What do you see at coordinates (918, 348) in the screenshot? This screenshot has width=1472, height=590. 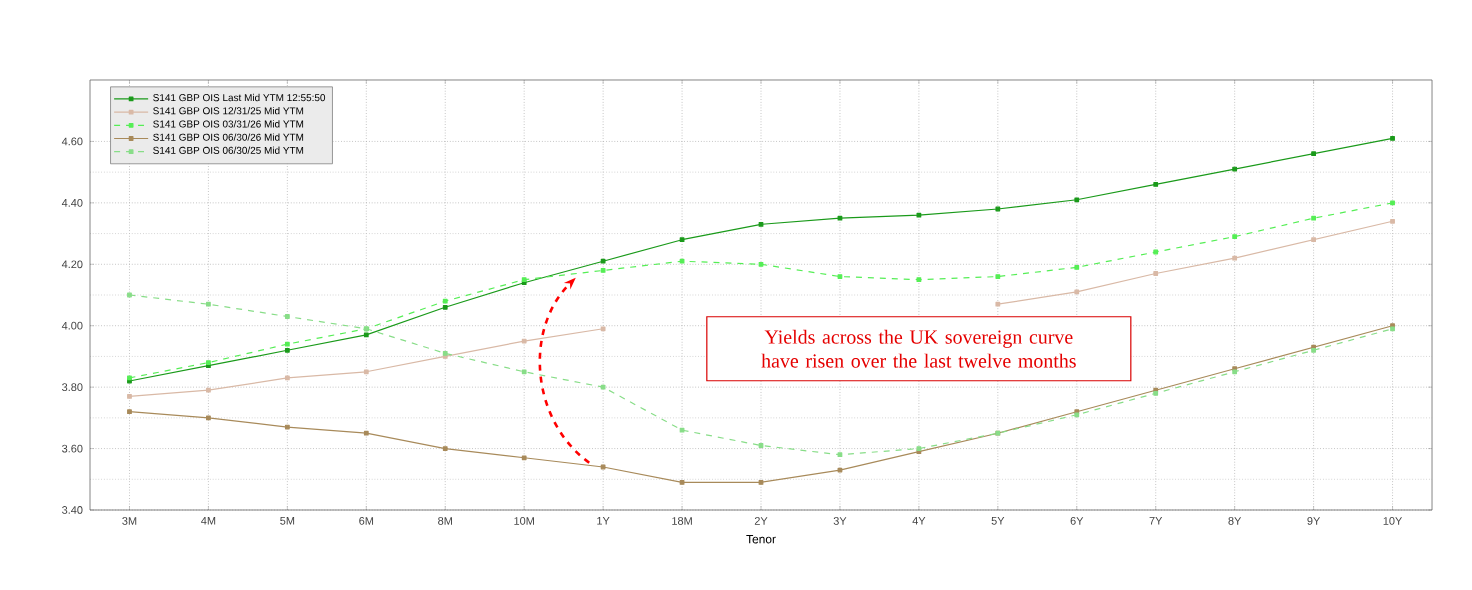 I see `annotation: Yields across the UK sovereign curve have risen over the last twelve months` at bounding box center [918, 348].